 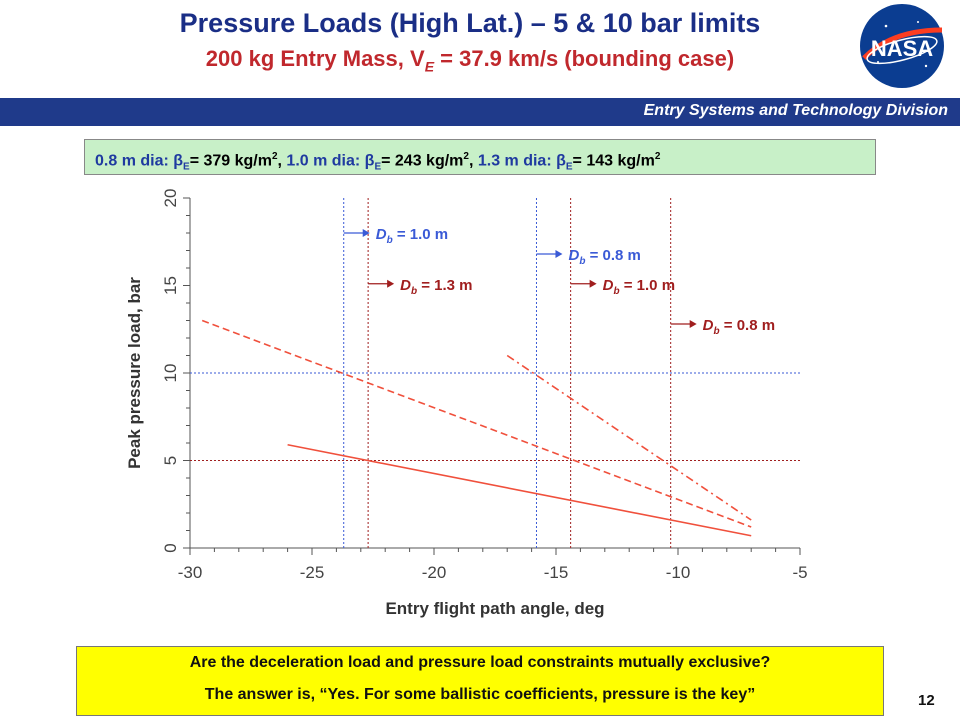 What do you see at coordinates (613, 161) in the screenshot?
I see `info-b3: = 143 kg/m` at bounding box center [613, 161].